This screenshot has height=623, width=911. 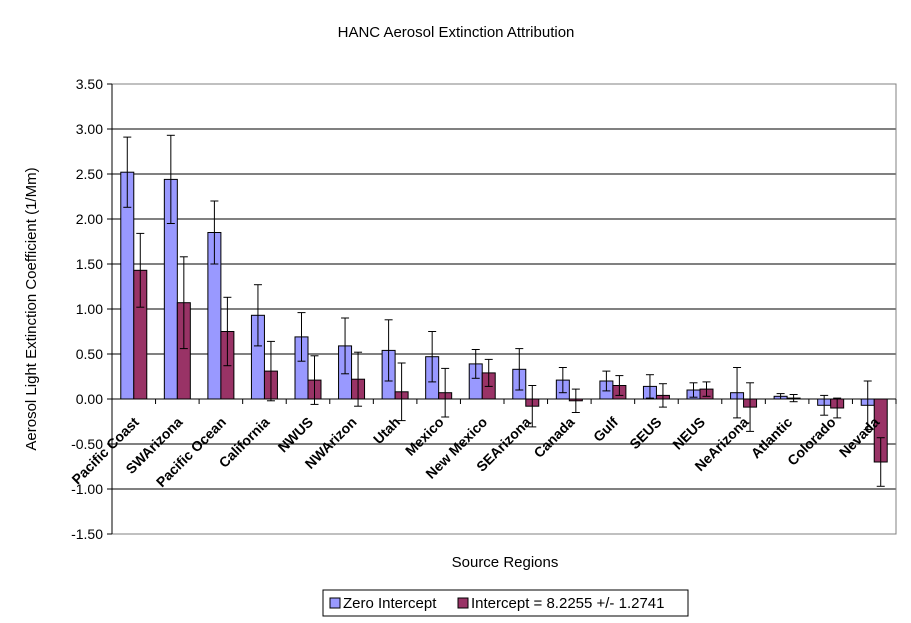 What do you see at coordinates (567, 603) in the screenshot?
I see `legend-label-intercept: Intercept = 8.2255 +/- 1.2741` at bounding box center [567, 603].